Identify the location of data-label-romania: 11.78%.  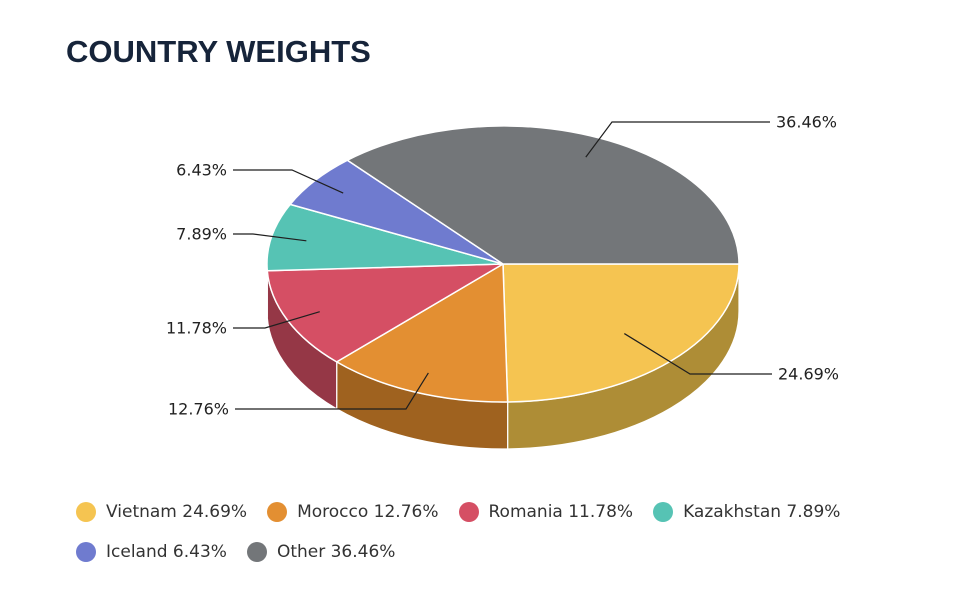
(196, 328).